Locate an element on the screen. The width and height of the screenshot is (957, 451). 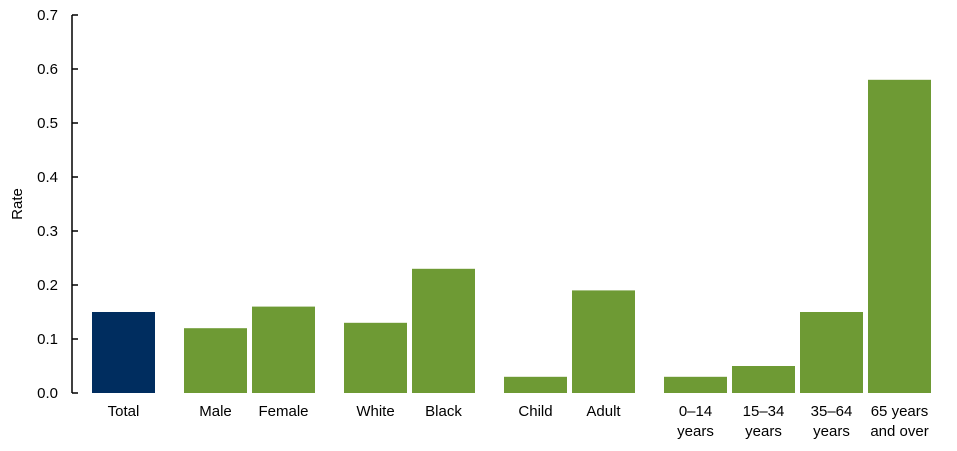
y-tick-label: 0.2 is located at coordinates (47, 285).